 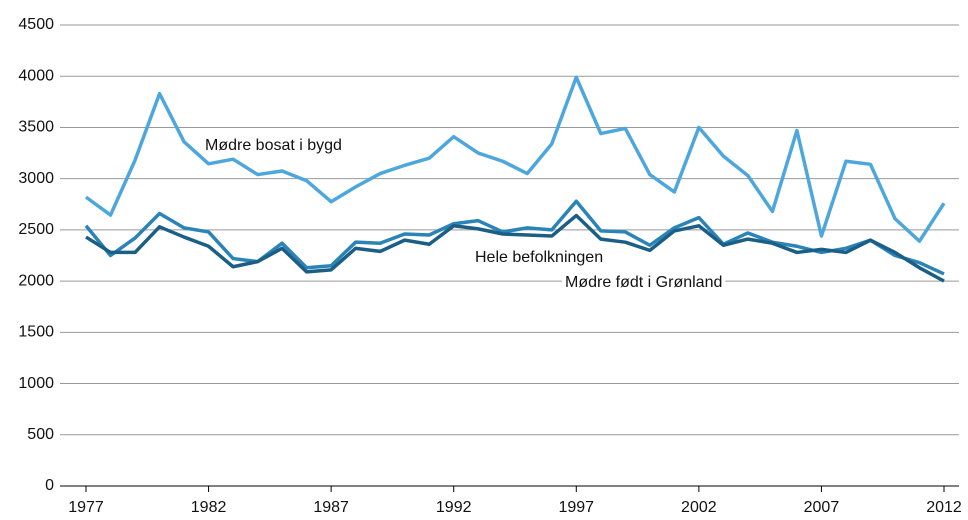 I want to click on y-tick-label: 0, so click(x=49, y=485).